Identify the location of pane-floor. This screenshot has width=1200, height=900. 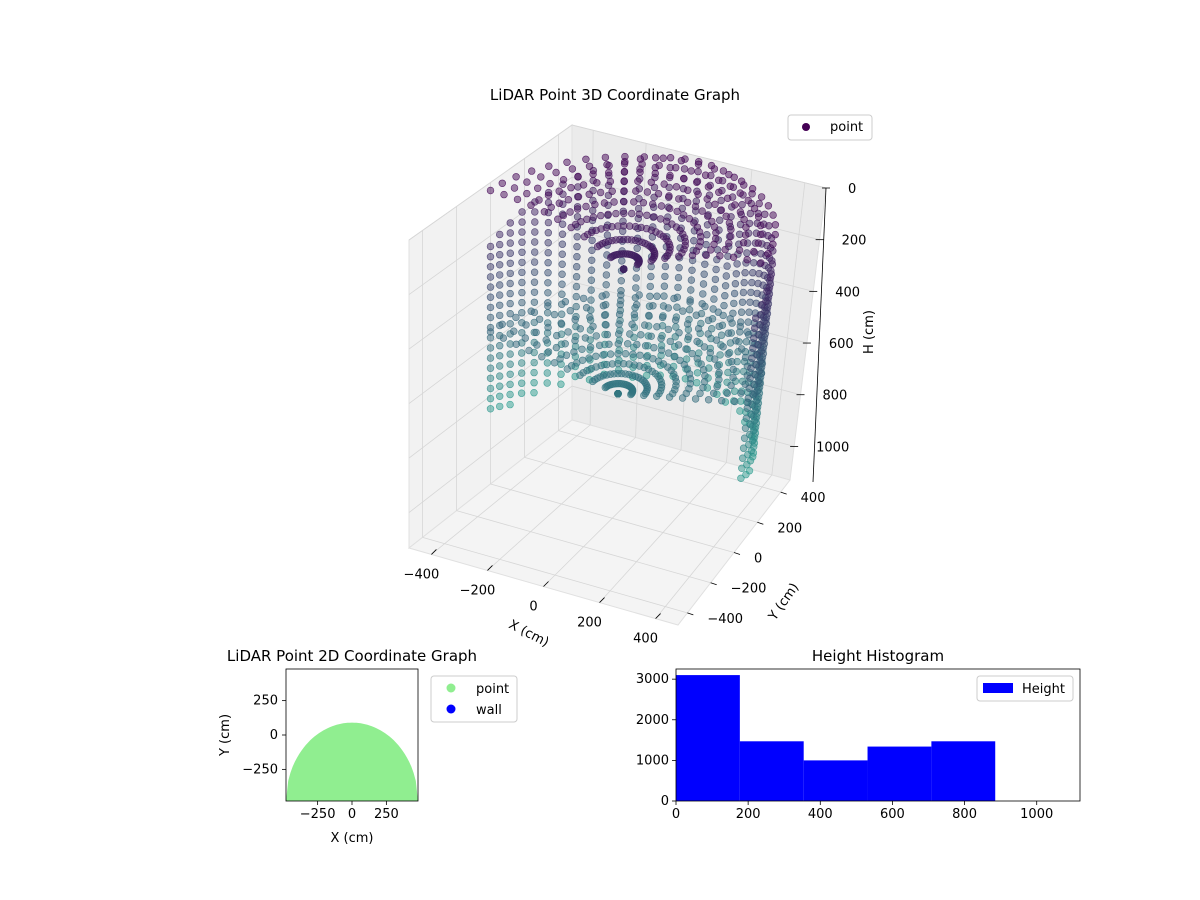
(599, 522).